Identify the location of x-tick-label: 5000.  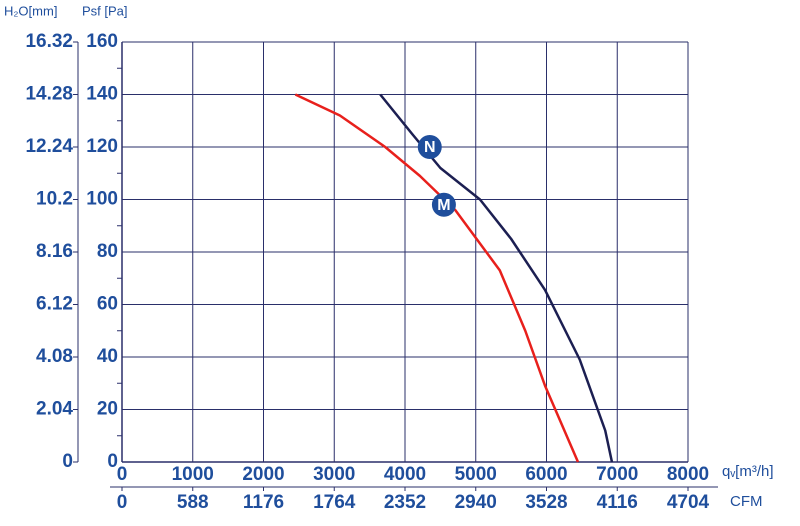
(476, 474).